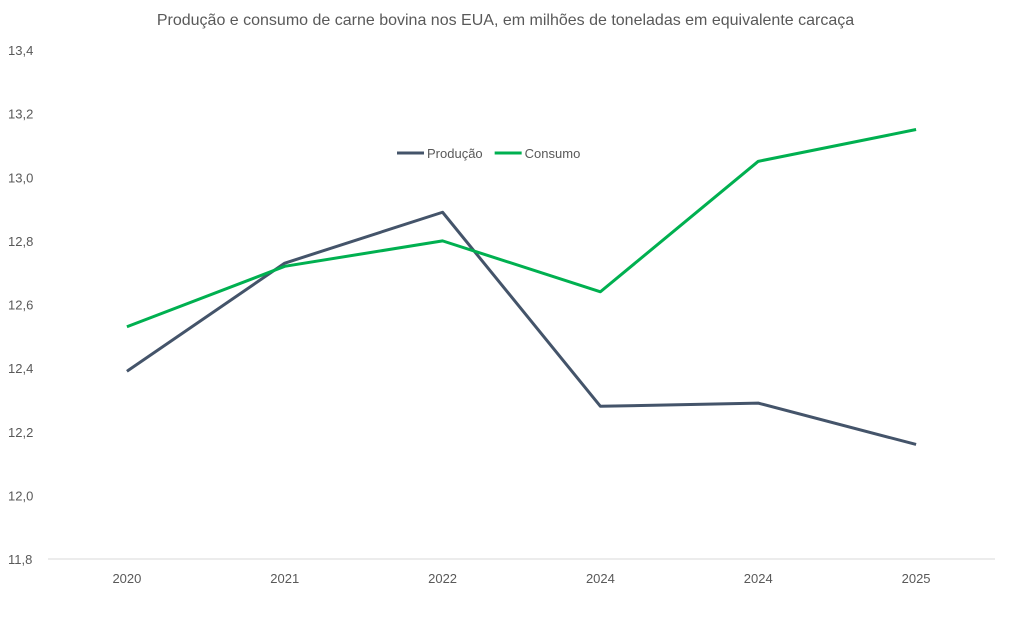  I want to click on y-tick-label: 13,0, so click(20, 177).